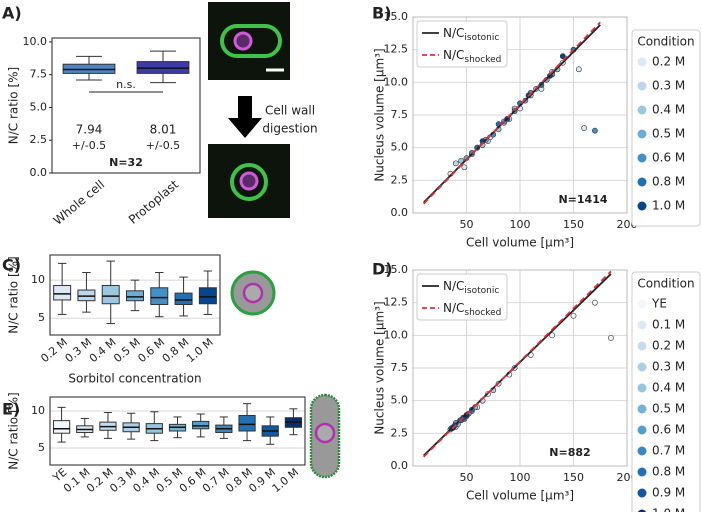 The width and height of the screenshot is (702, 512). I want to click on mean-label: 8.01, so click(163, 130).